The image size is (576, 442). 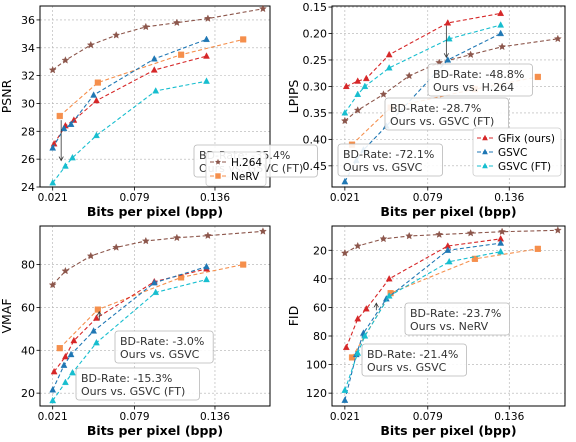 What do you see at coordinates (455, 313) in the screenshot?
I see `annotation-text: BD-Rate: -23.7%` at bounding box center [455, 313].